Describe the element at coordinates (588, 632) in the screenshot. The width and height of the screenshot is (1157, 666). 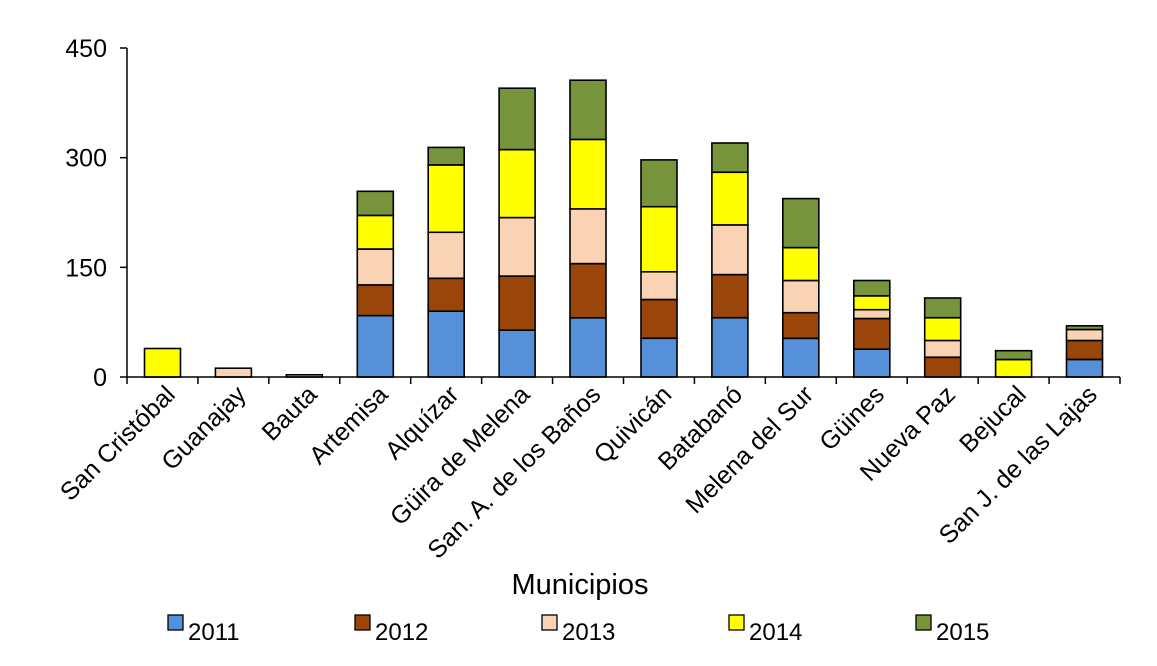
I see `legend-label-2013: 2013` at that location.